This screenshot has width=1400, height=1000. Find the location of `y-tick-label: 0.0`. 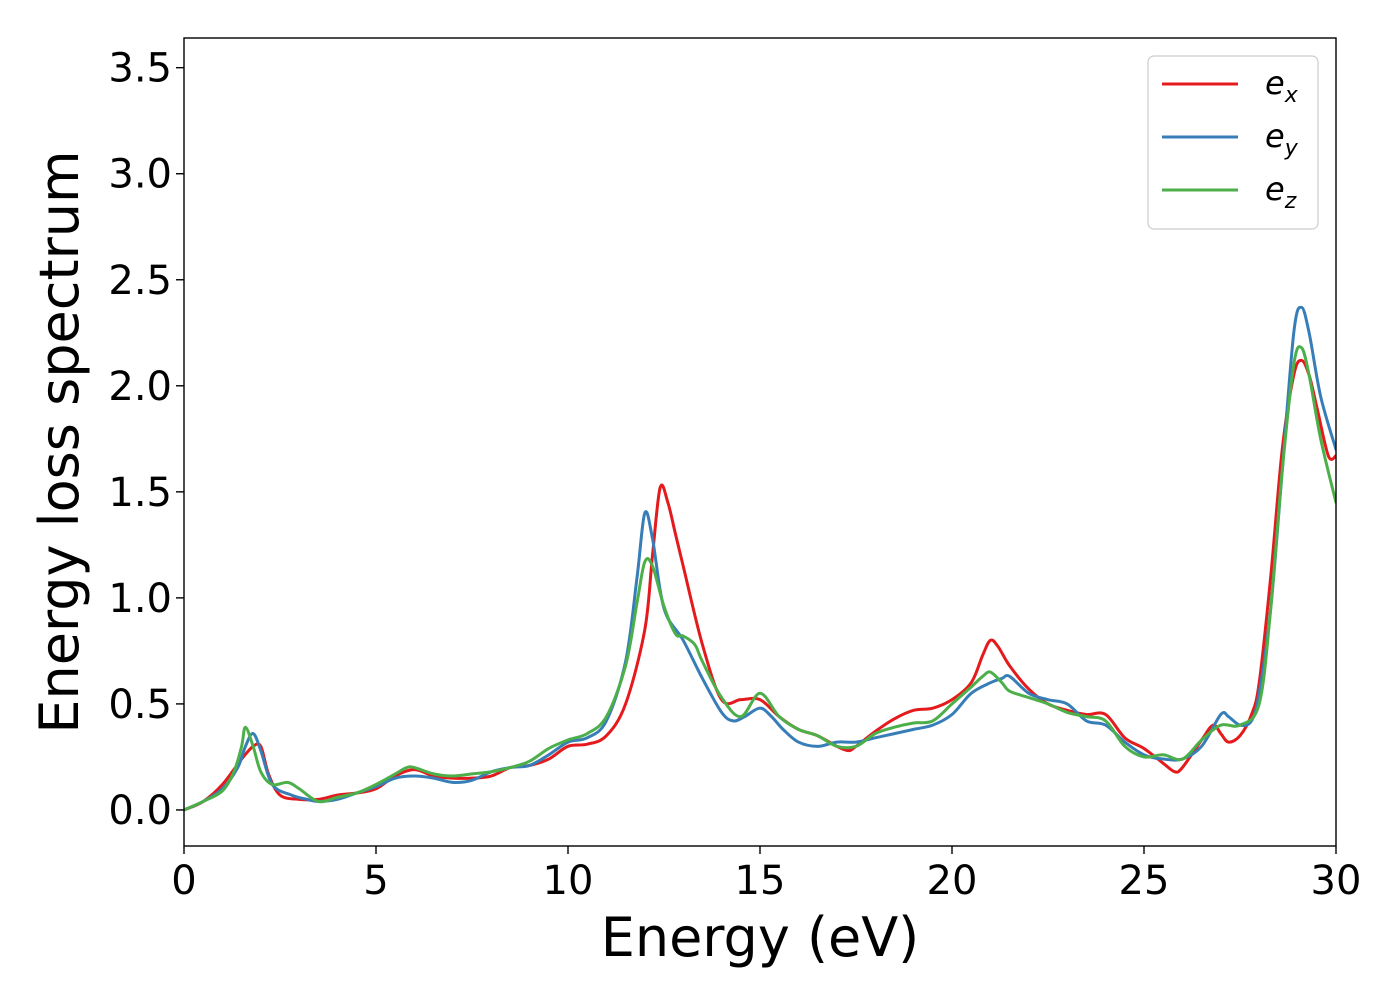

y-tick-label: 0.0 is located at coordinates (140, 811).